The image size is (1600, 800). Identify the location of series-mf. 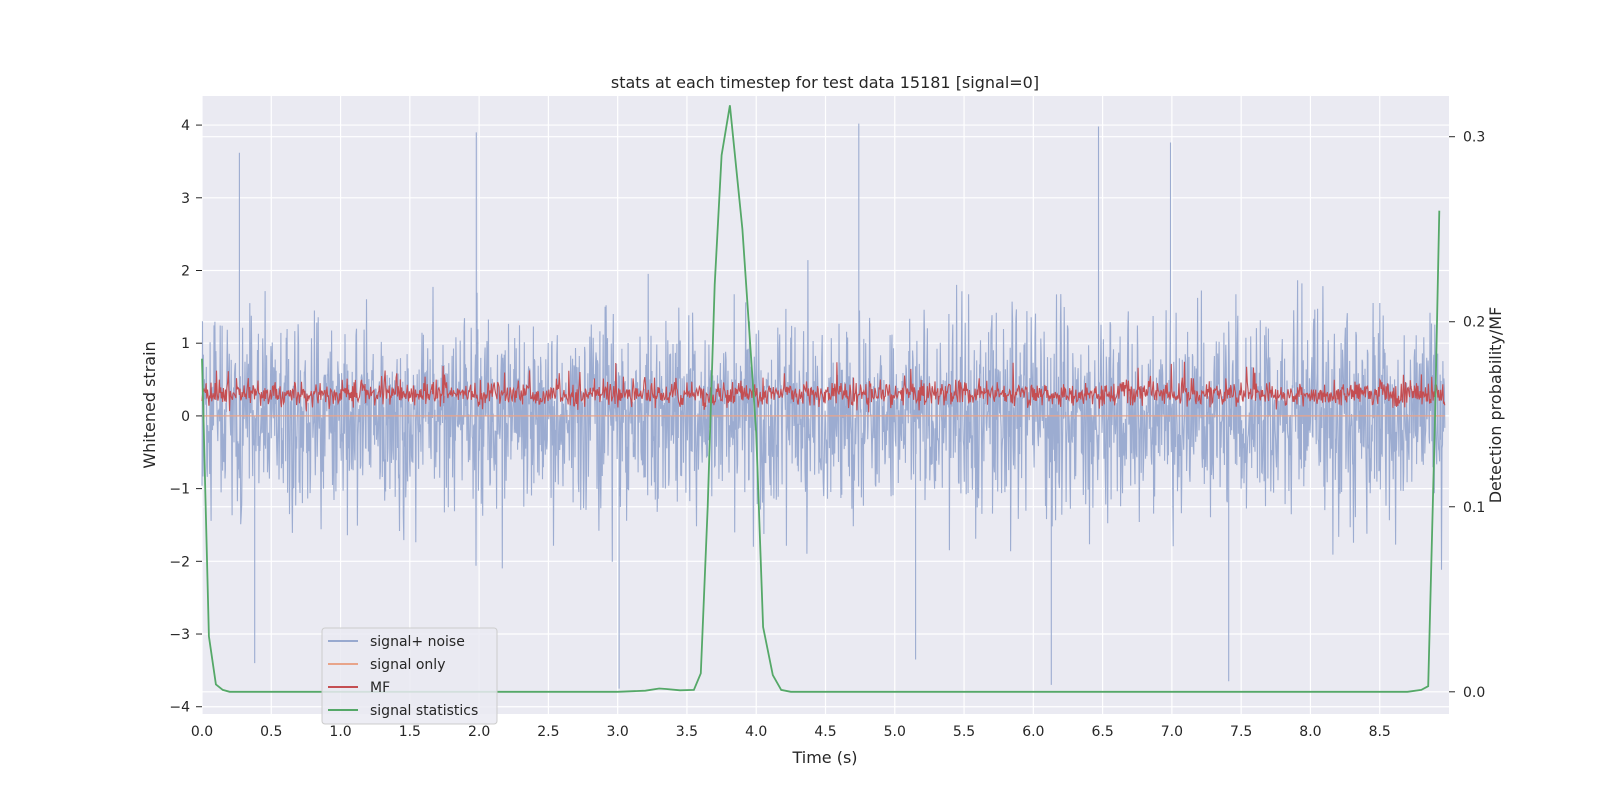
(823, 387).